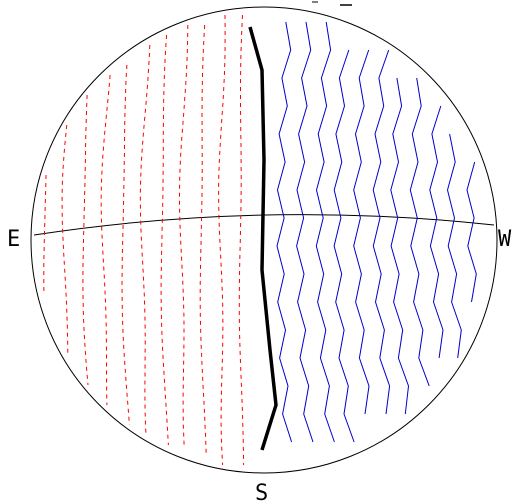 Image resolution: width=523 pixels, height=504 pixels. What do you see at coordinates (505, 239) in the screenshot?
I see `west-label: W` at bounding box center [505, 239].